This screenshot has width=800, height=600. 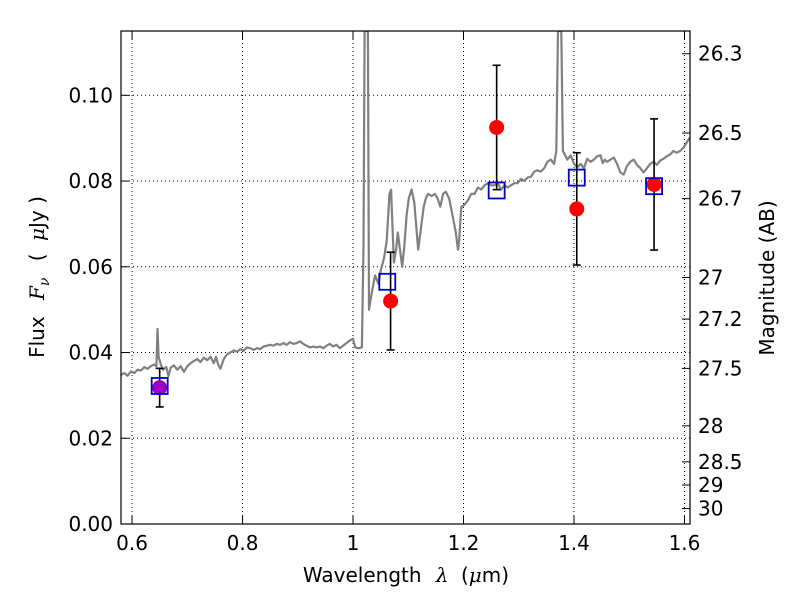 What do you see at coordinates (90, 353) in the screenshot?
I see `y-tick-label: 0.04` at bounding box center [90, 353].